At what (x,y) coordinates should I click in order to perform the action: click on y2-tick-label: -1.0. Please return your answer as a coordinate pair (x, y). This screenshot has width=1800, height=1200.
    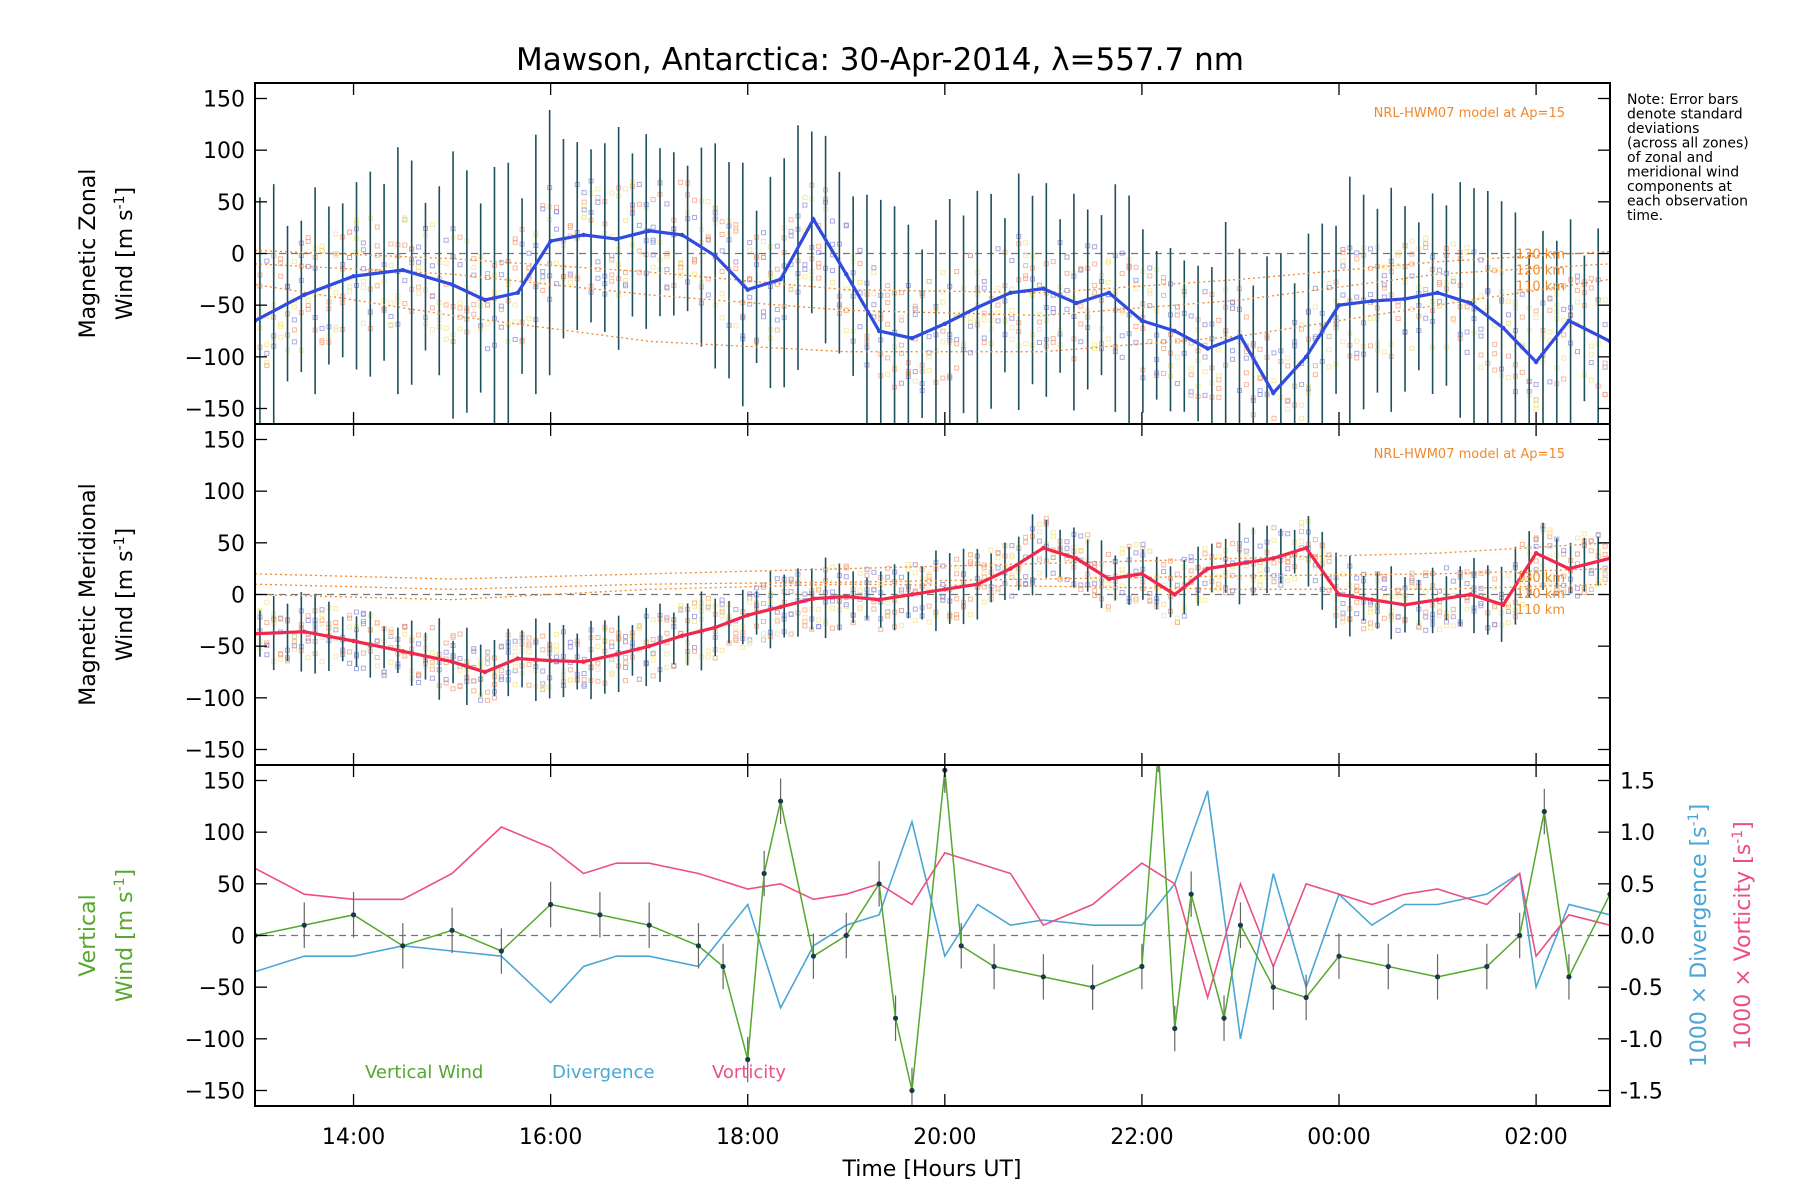
    Looking at the image, I should click on (1641, 1040).